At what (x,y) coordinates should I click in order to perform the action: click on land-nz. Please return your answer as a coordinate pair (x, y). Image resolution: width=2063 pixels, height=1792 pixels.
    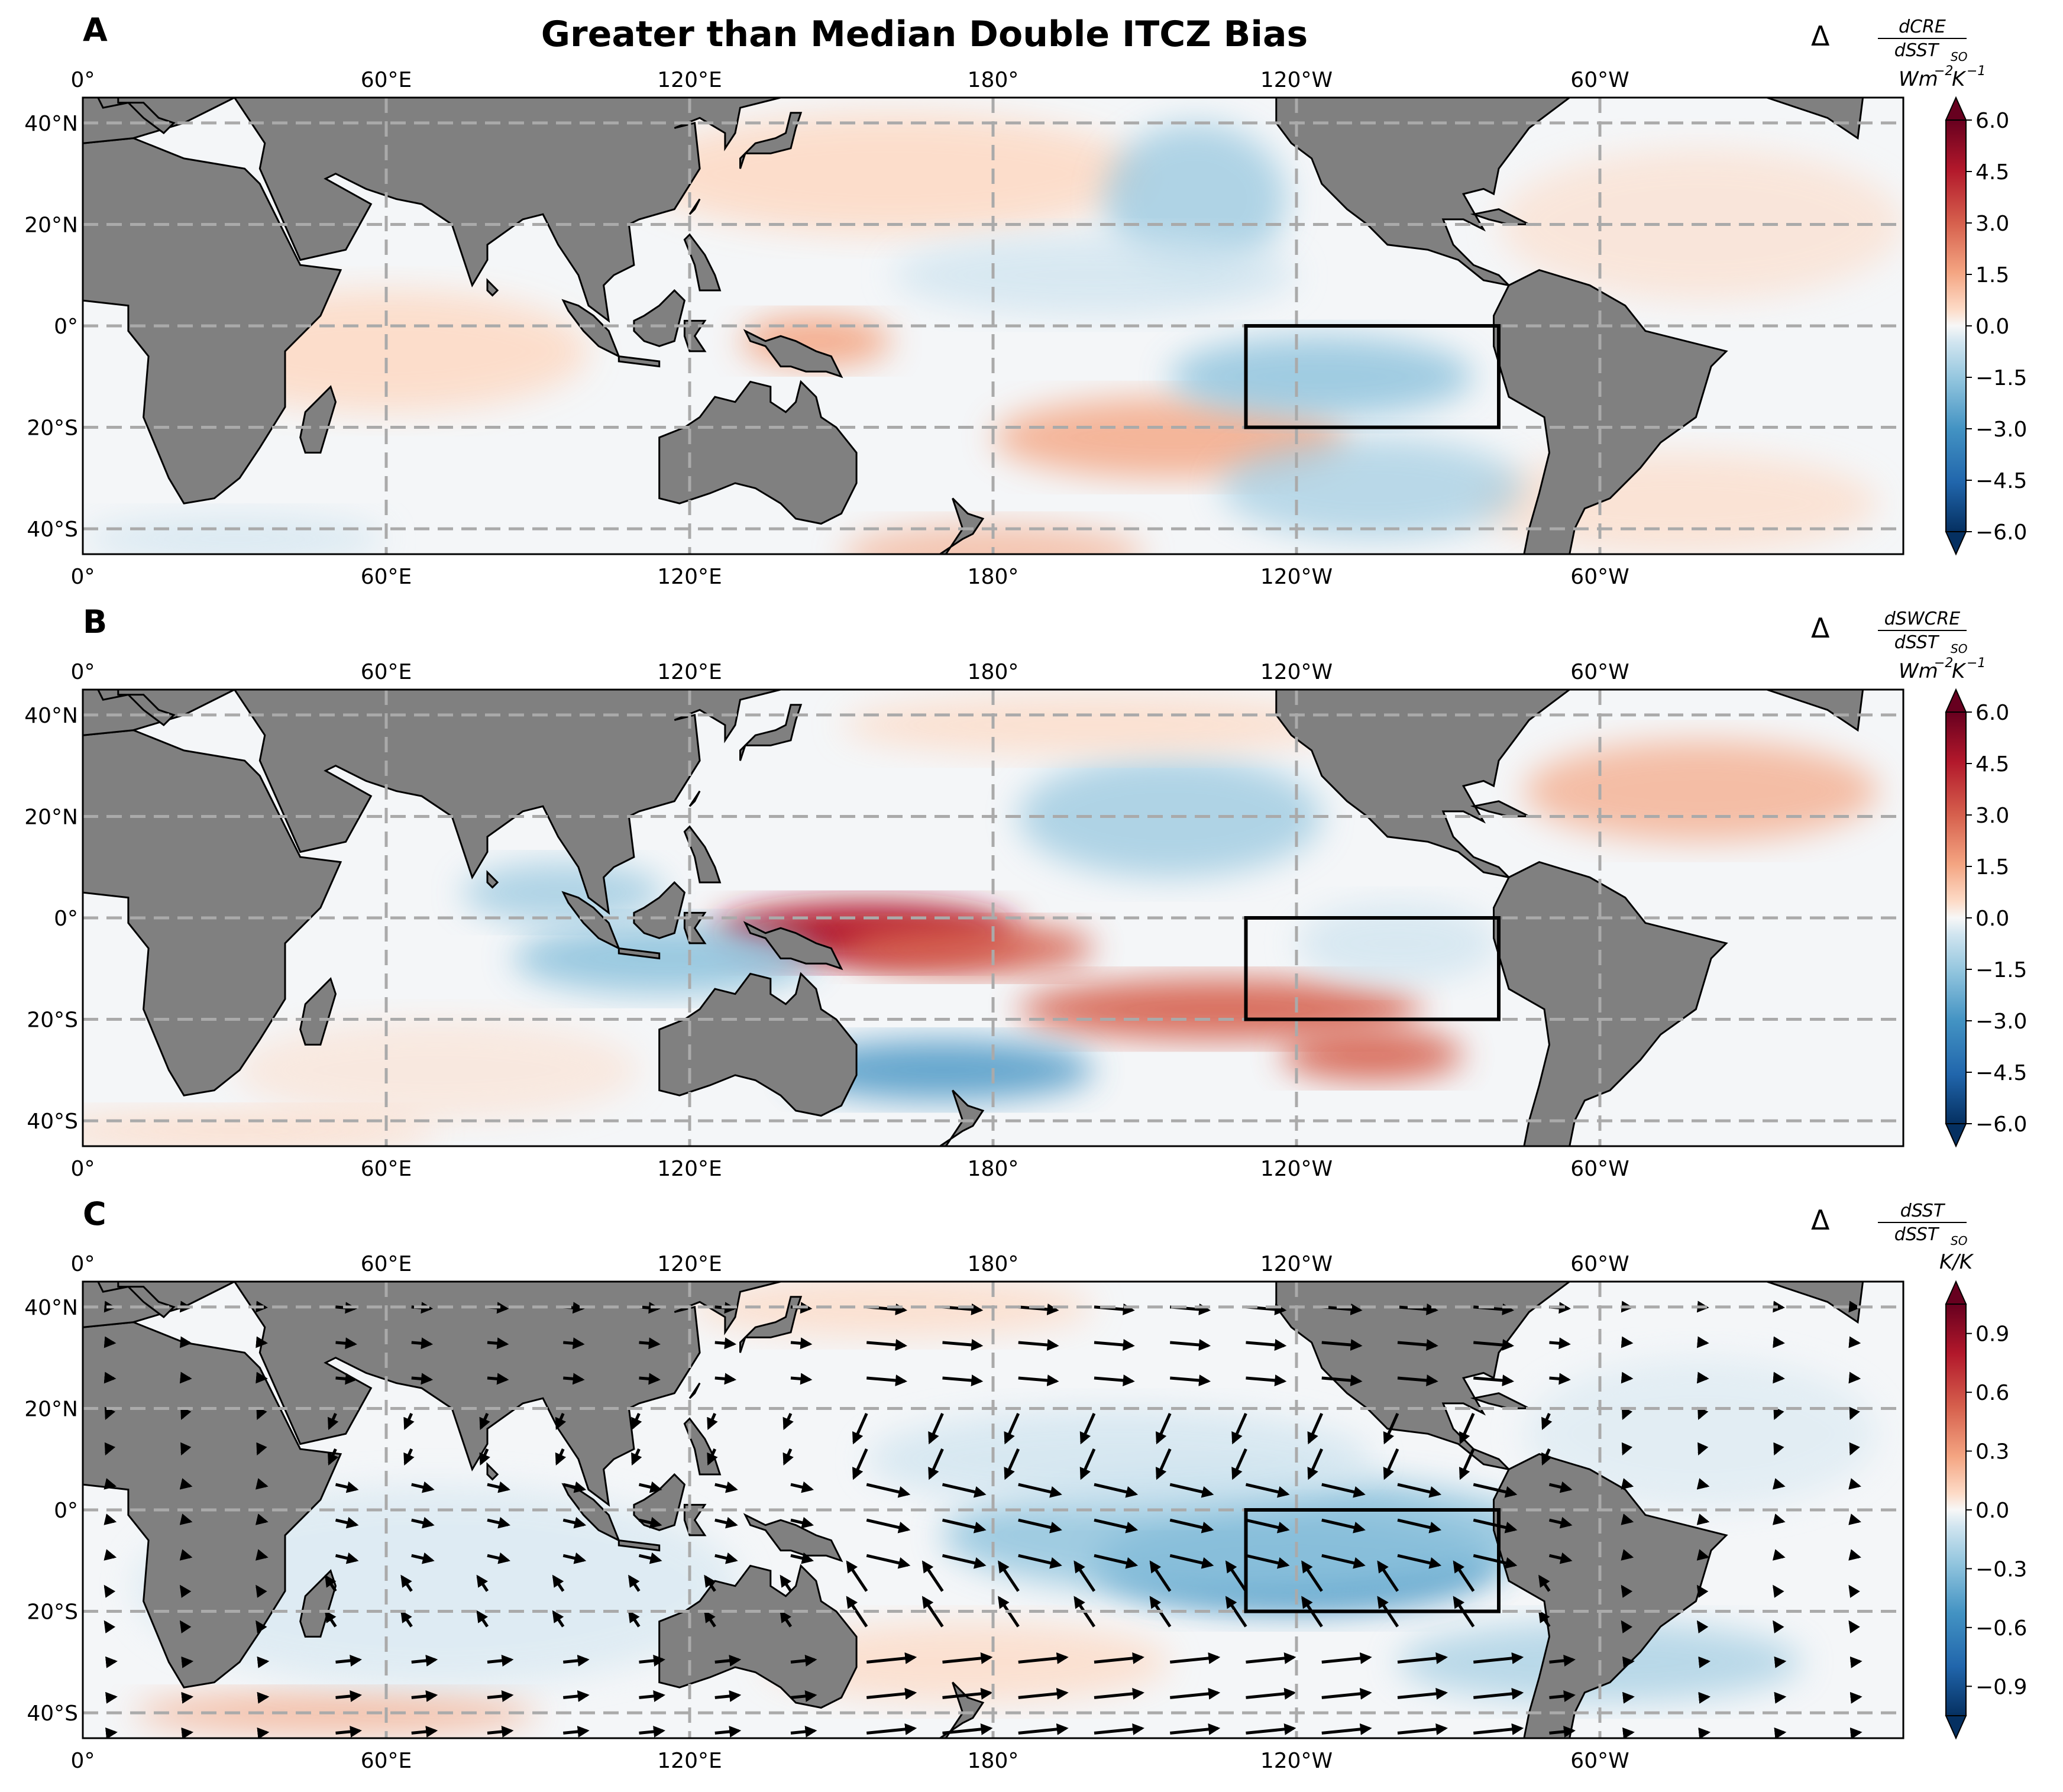
    Looking at the image, I should click on (961, 525).